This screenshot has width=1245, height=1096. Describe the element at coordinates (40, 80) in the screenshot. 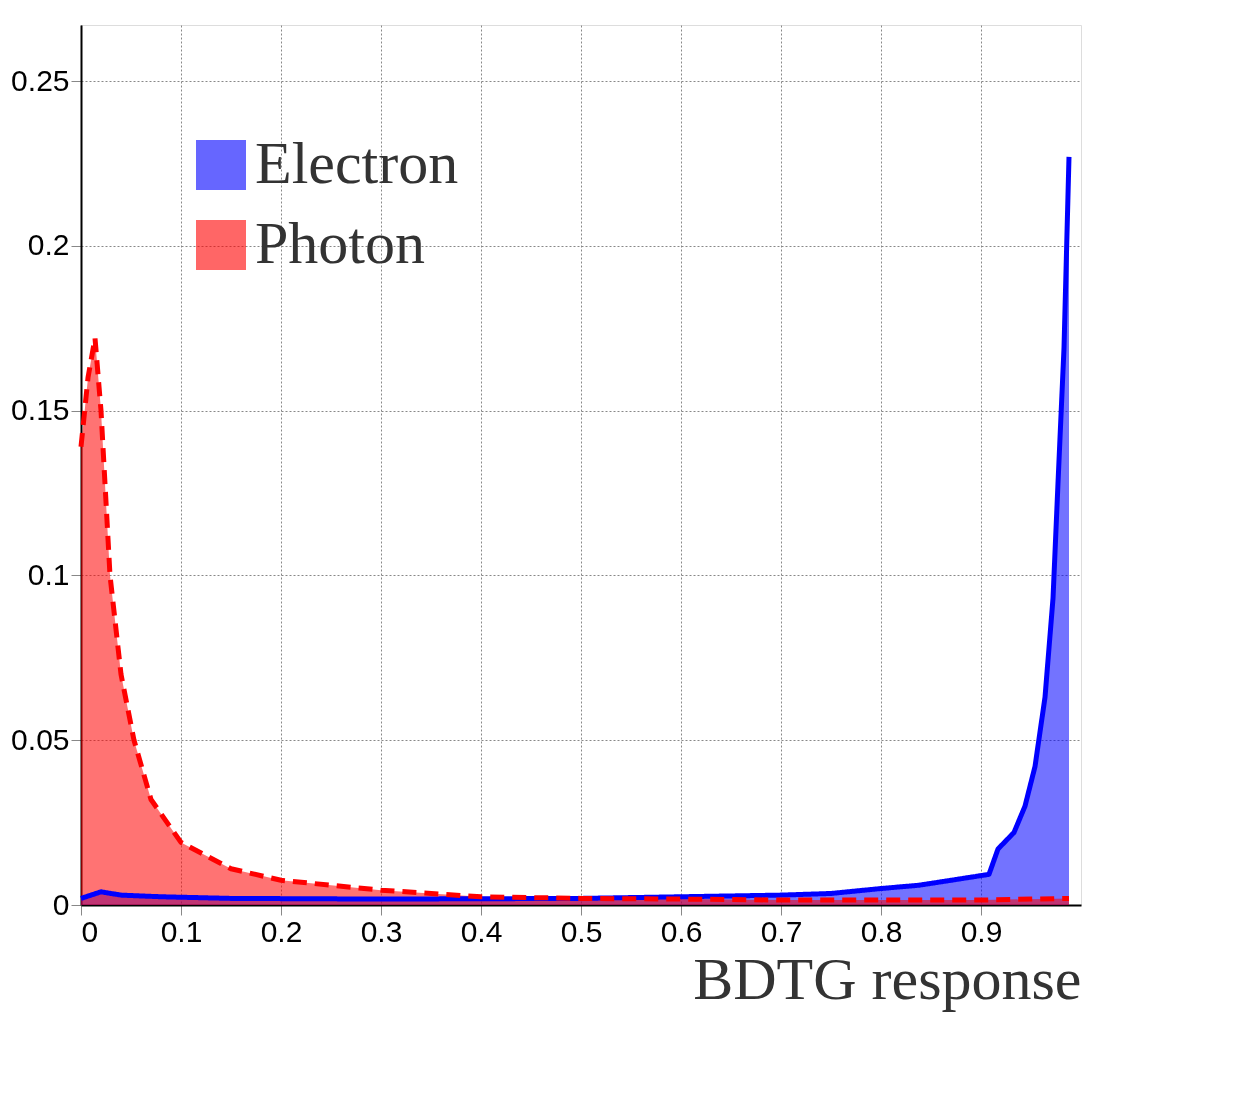

I see `y-tick-label: 0.25` at that location.